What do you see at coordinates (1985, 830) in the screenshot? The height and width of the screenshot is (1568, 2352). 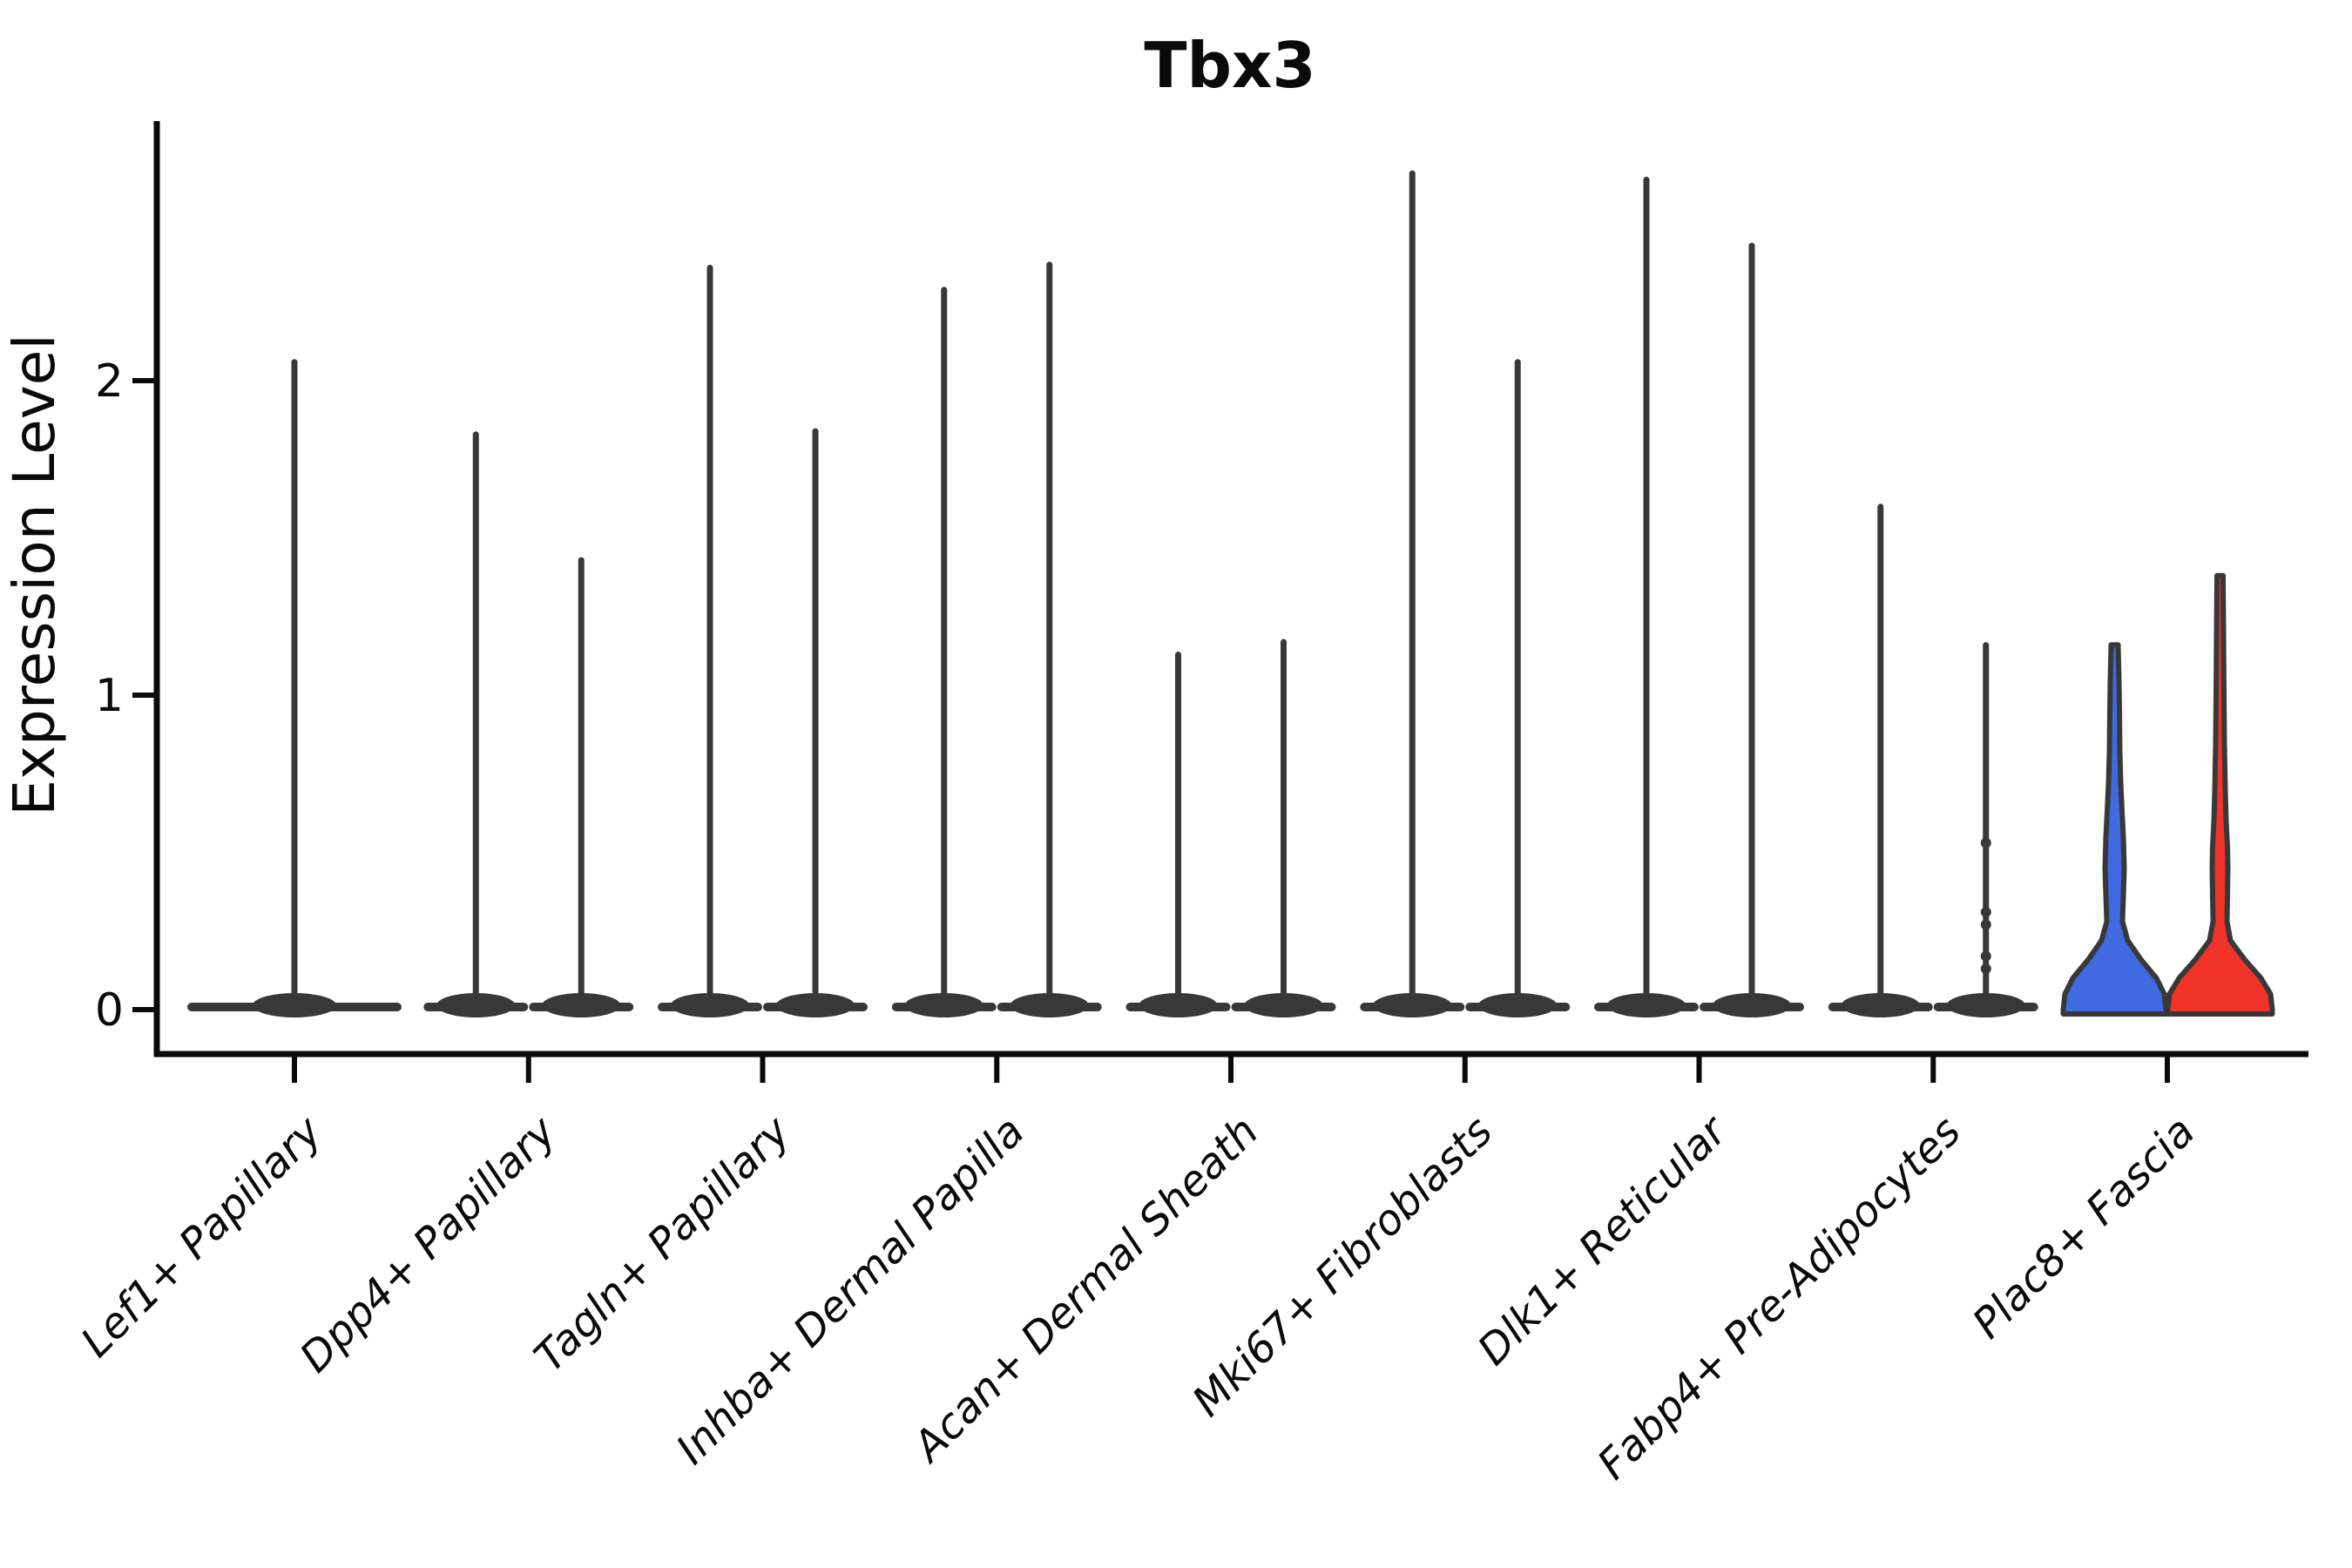 I see `violin-7-right` at bounding box center [1985, 830].